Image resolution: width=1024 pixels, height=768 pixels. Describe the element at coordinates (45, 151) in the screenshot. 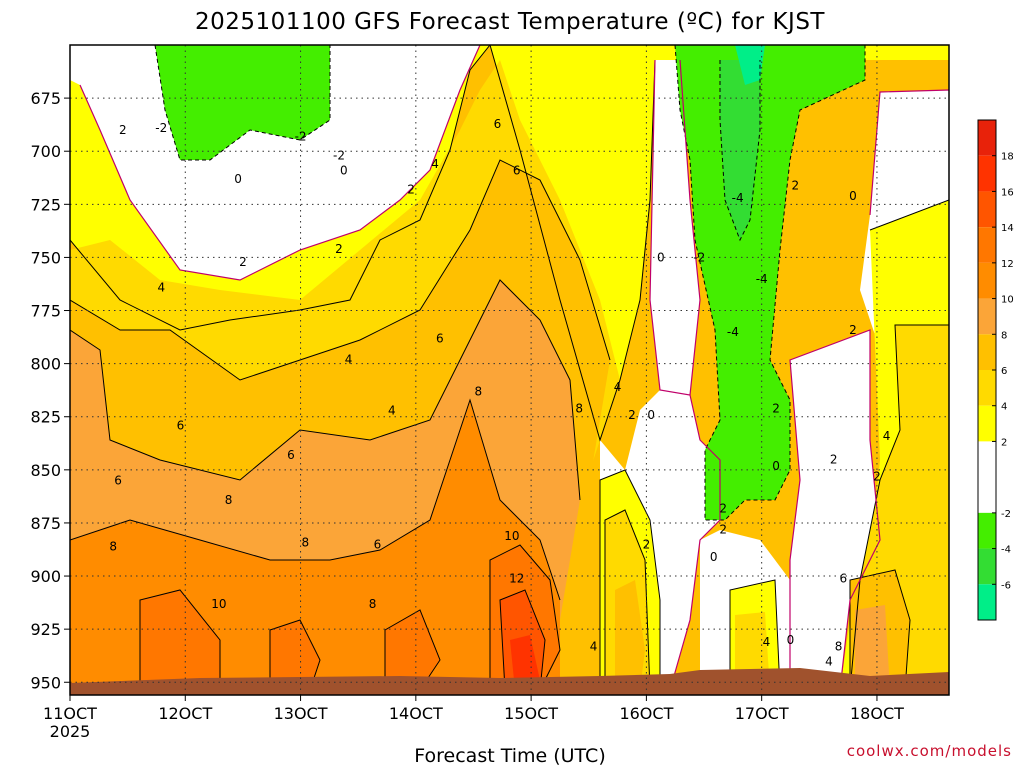

I see `y-tick-label: 700` at that location.